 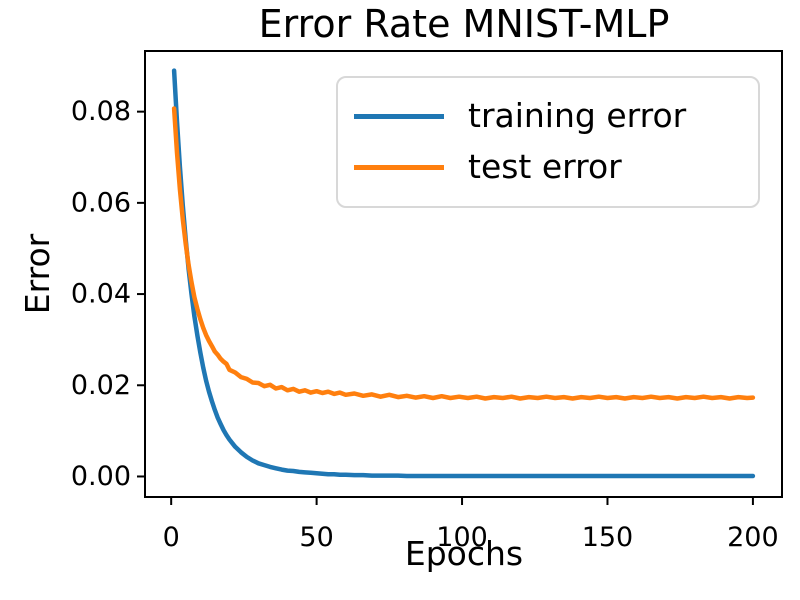 What do you see at coordinates (464, 24) in the screenshot?
I see `chart-title: Error Rate MNIST-MLP` at bounding box center [464, 24].